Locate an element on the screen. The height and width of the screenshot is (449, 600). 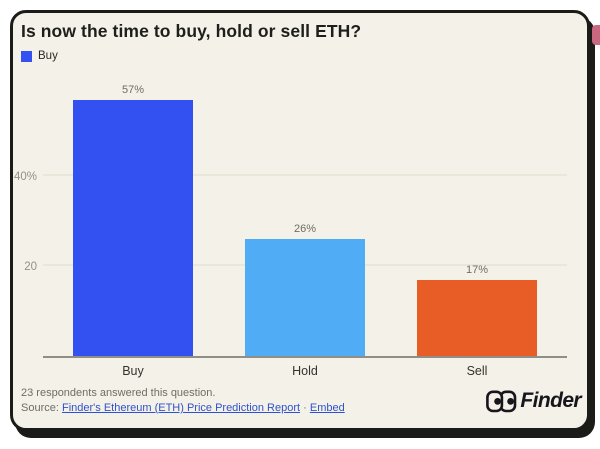
value-label-buy: 57% is located at coordinates (133, 90).